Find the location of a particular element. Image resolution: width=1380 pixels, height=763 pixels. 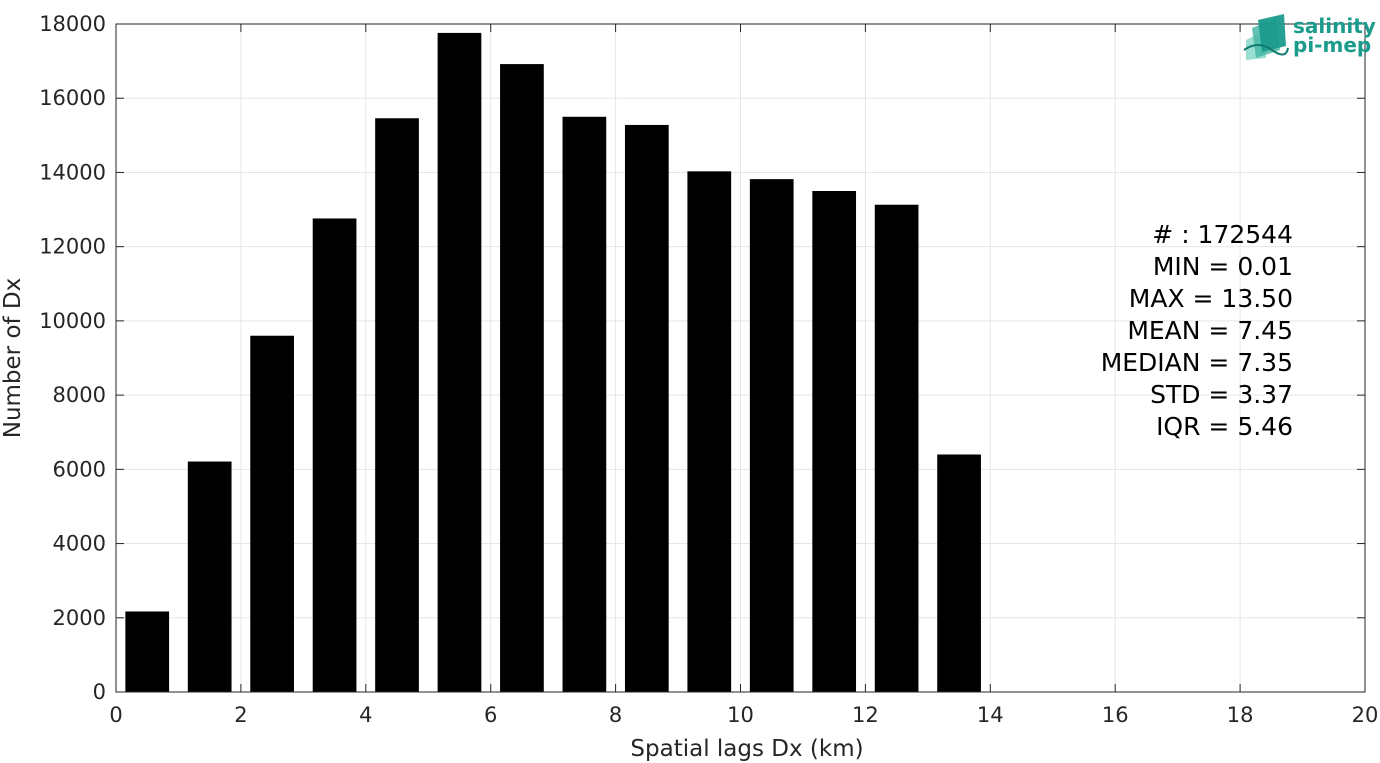

stat-line-6: IQR = 5.46 is located at coordinates (1224, 426).